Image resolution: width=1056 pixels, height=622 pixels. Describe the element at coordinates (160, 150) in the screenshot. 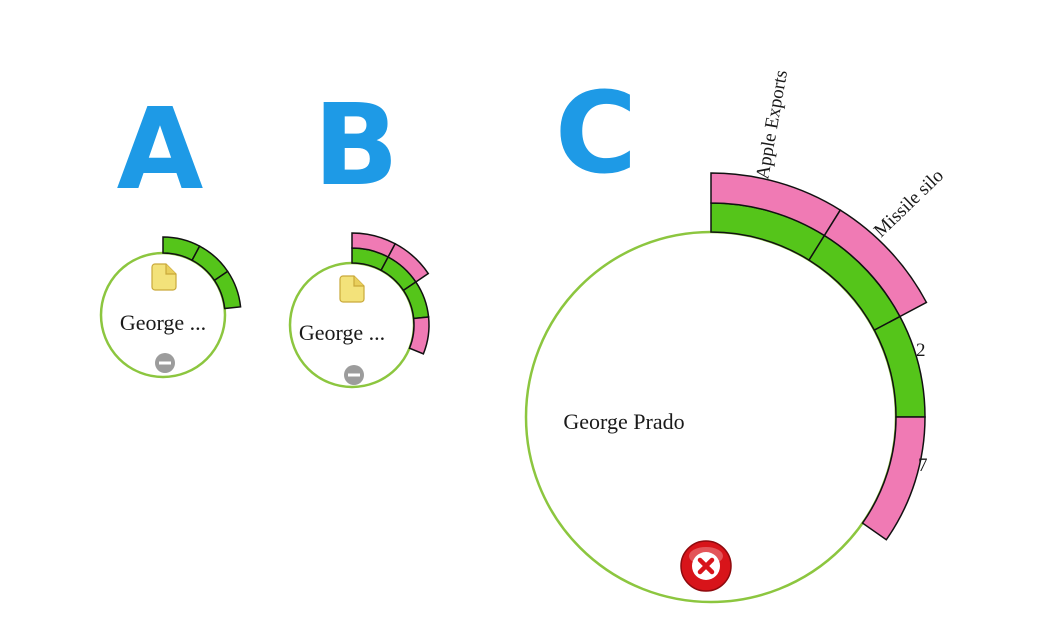

I see `panel-a-letter: A` at that location.